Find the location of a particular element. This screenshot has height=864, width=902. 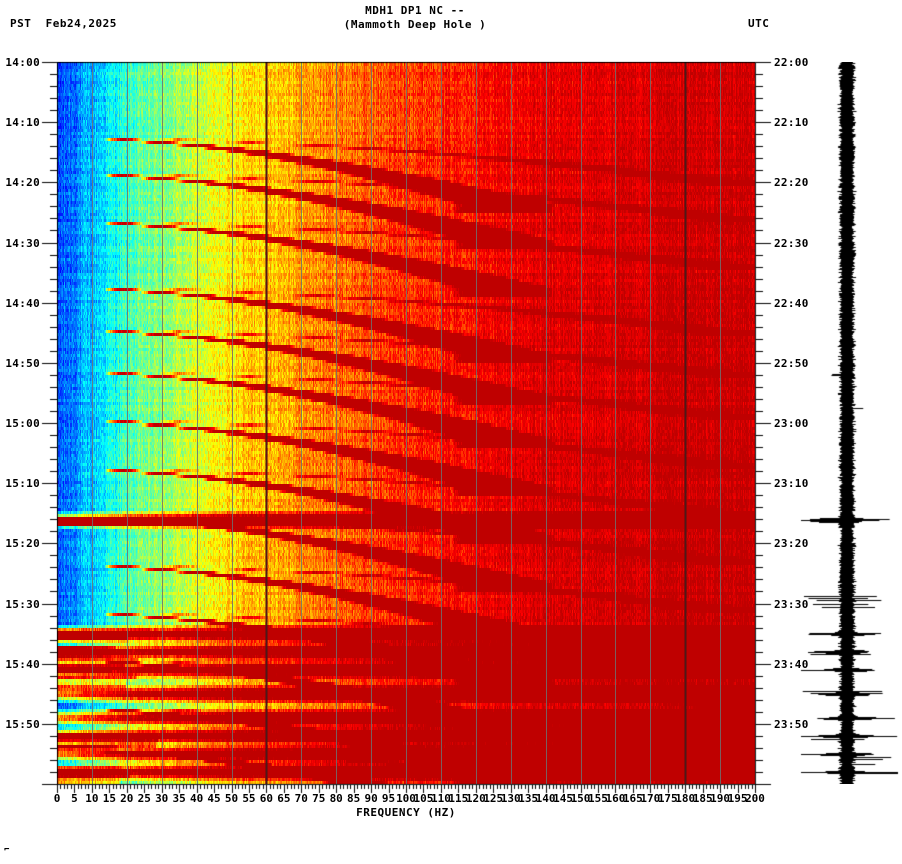

right-time-tick-label: 22:10 is located at coordinates (791, 123).